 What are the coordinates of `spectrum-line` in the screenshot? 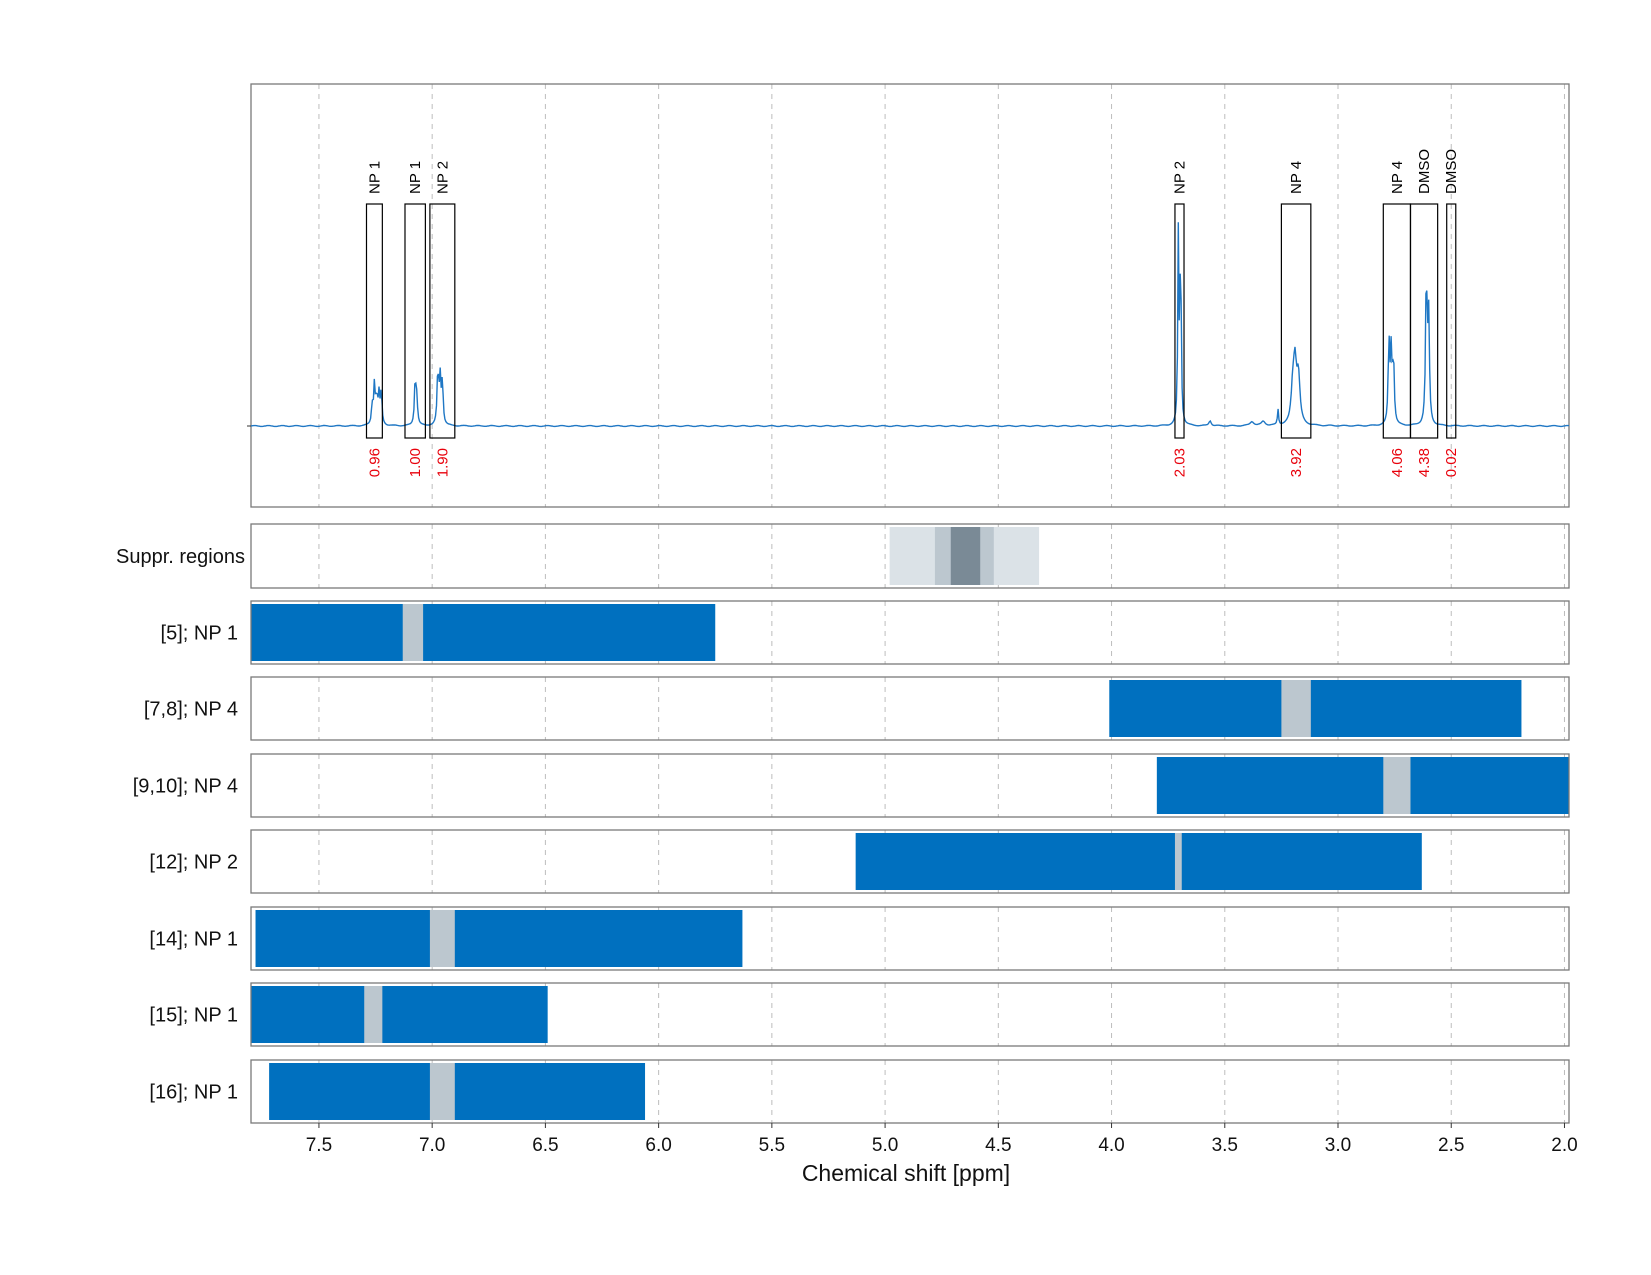 It's located at (909, 325).